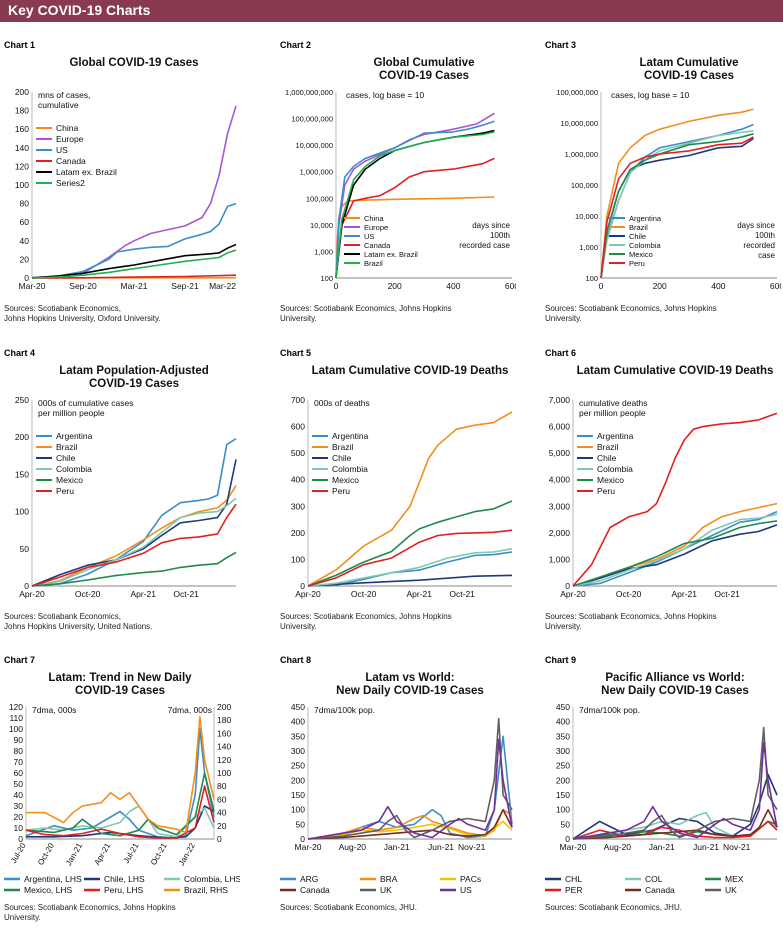  Describe the element at coordinates (316, 172) in the screenshot. I see `y-tick-label: 1,000,000` at that location.